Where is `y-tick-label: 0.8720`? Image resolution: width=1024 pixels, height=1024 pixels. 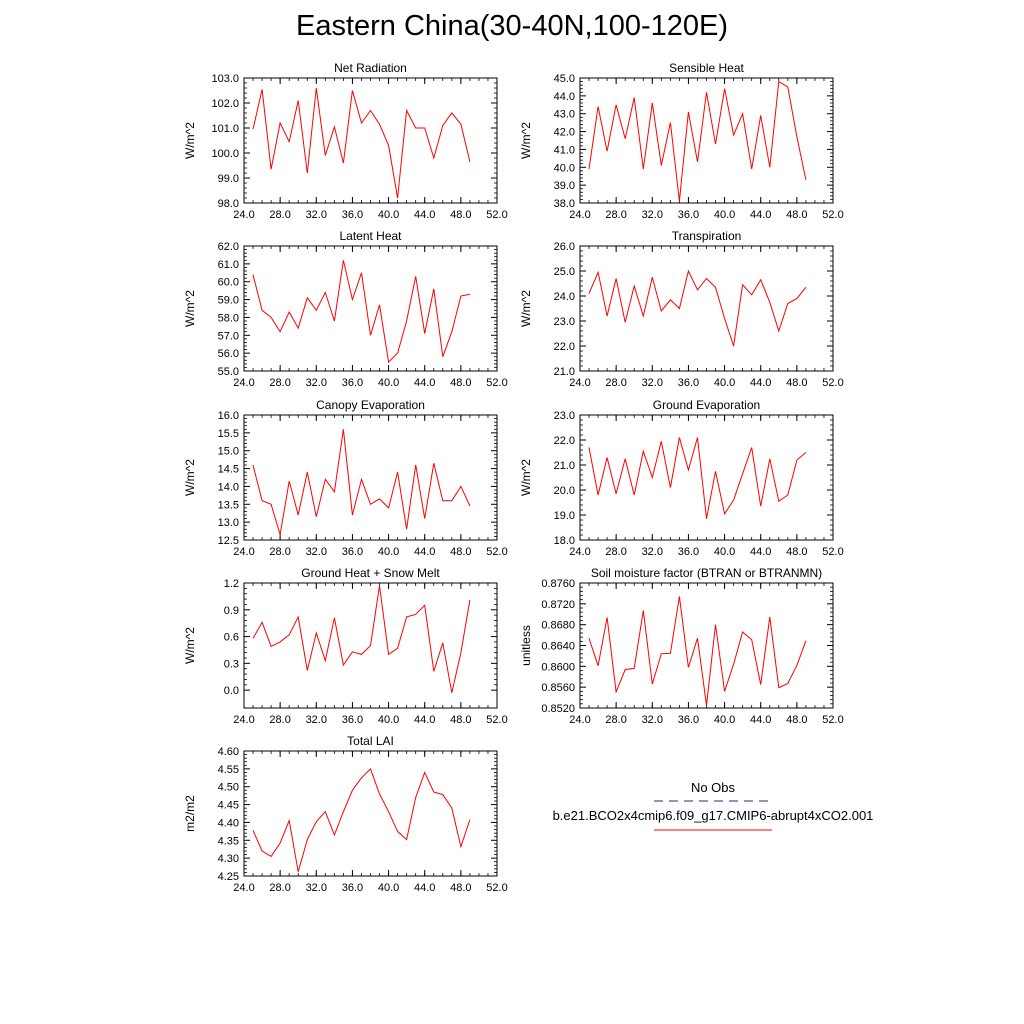
y-tick-label: 0.8720 is located at coordinates (558, 605).